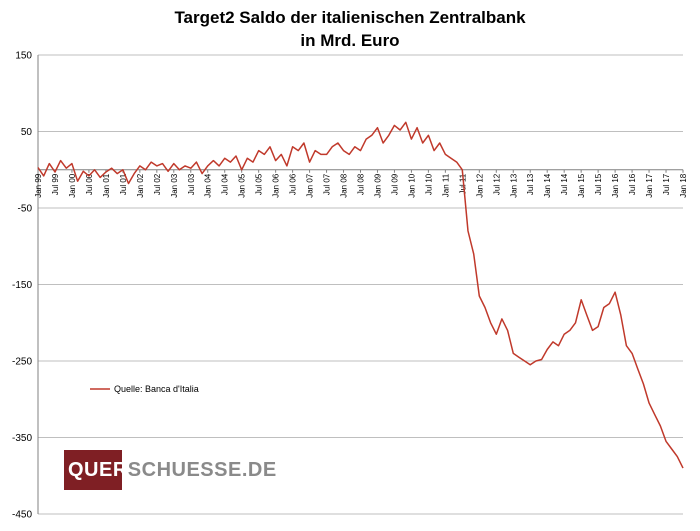 Image resolution: width=700 pixels, height=531 pixels. What do you see at coordinates (208, 185) in the screenshot?
I see `x-tick-label-10: Jan 04` at bounding box center [208, 185].